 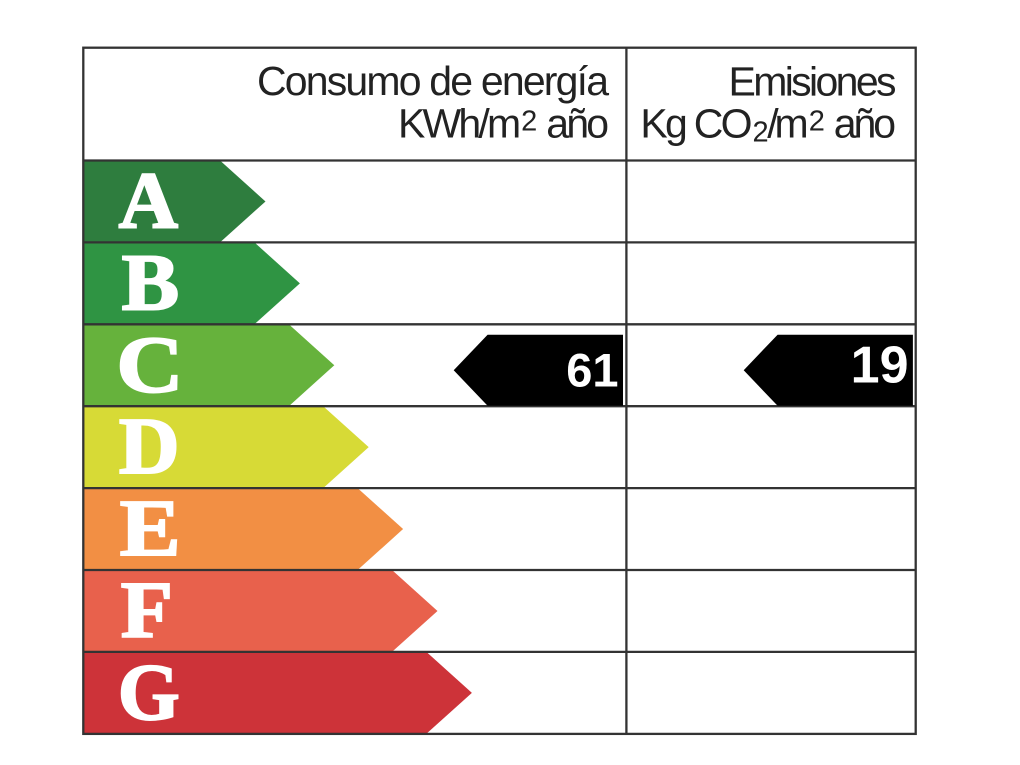 What do you see at coordinates (813, 81) in the screenshot?
I see `svg-text: Emisiones` at bounding box center [813, 81].